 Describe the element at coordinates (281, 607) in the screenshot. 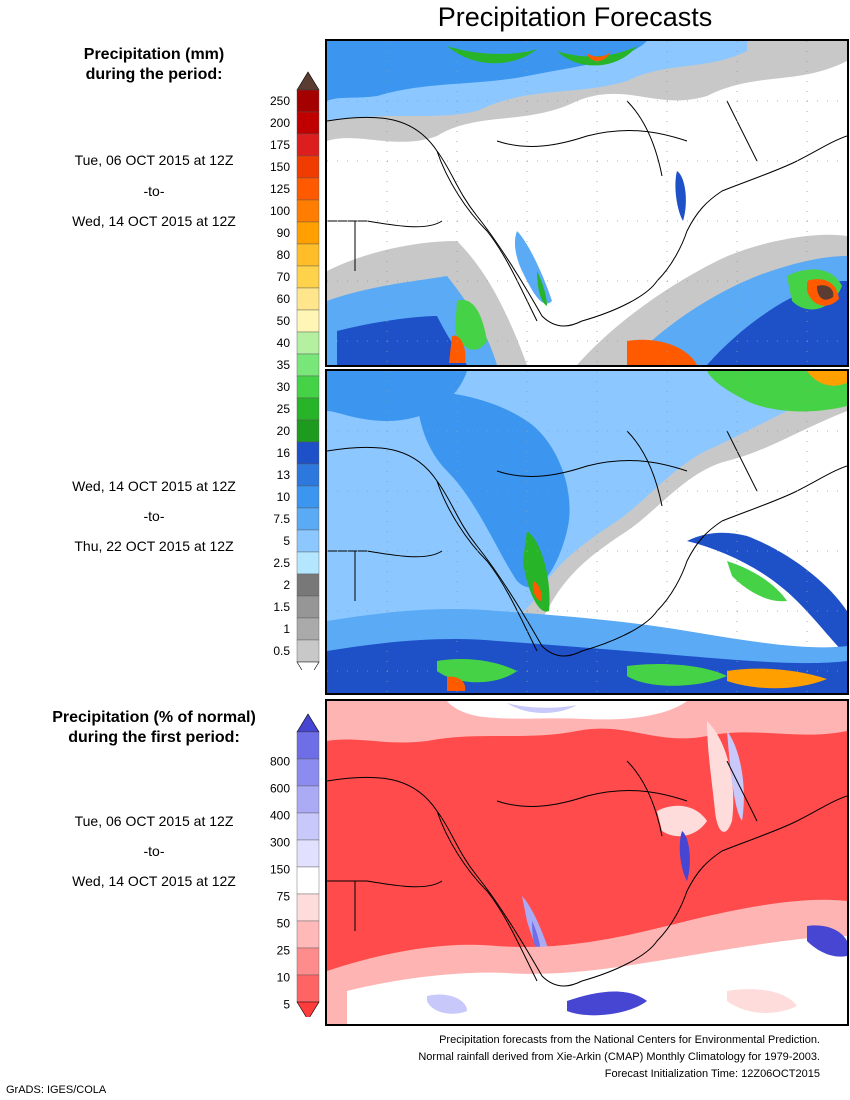

I see `scale-tick-label: 1.5` at that location.